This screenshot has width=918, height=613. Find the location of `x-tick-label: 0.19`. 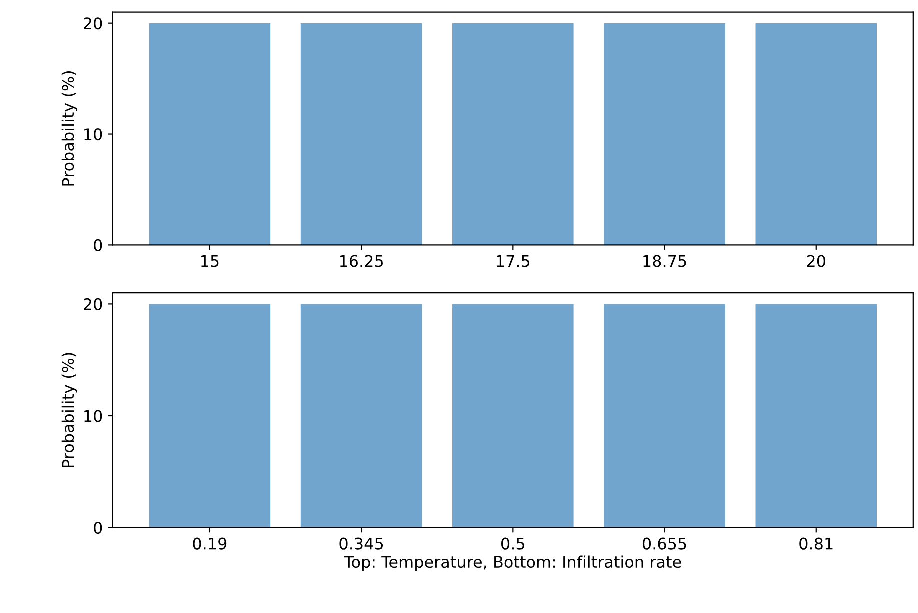

x-tick-label: 0.19 is located at coordinates (210, 544).